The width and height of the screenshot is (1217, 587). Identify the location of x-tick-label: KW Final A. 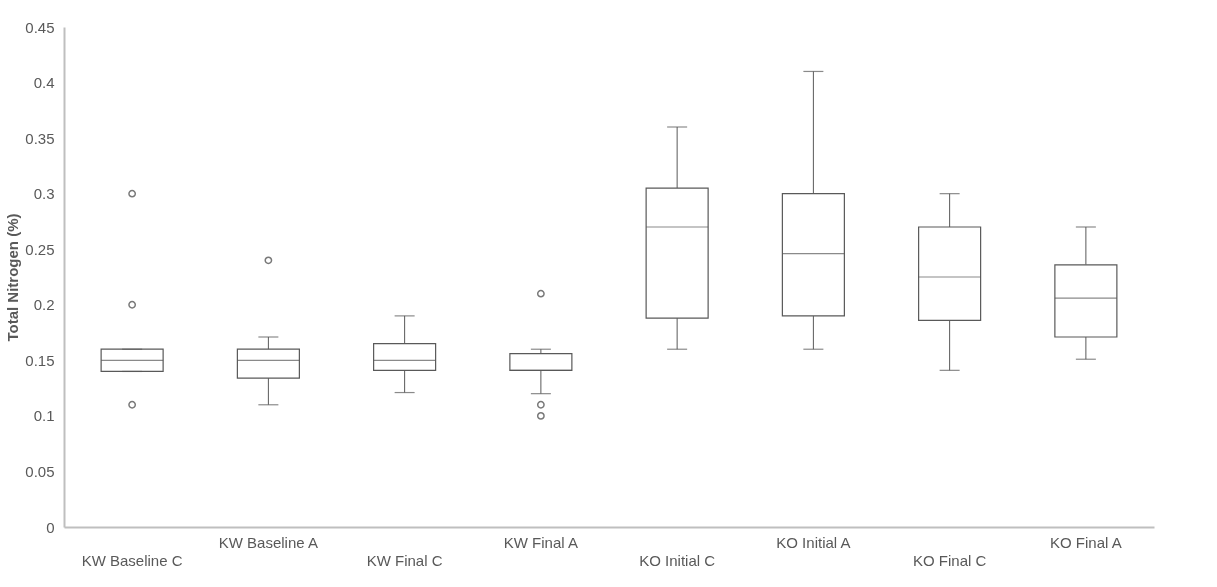
(540, 542).